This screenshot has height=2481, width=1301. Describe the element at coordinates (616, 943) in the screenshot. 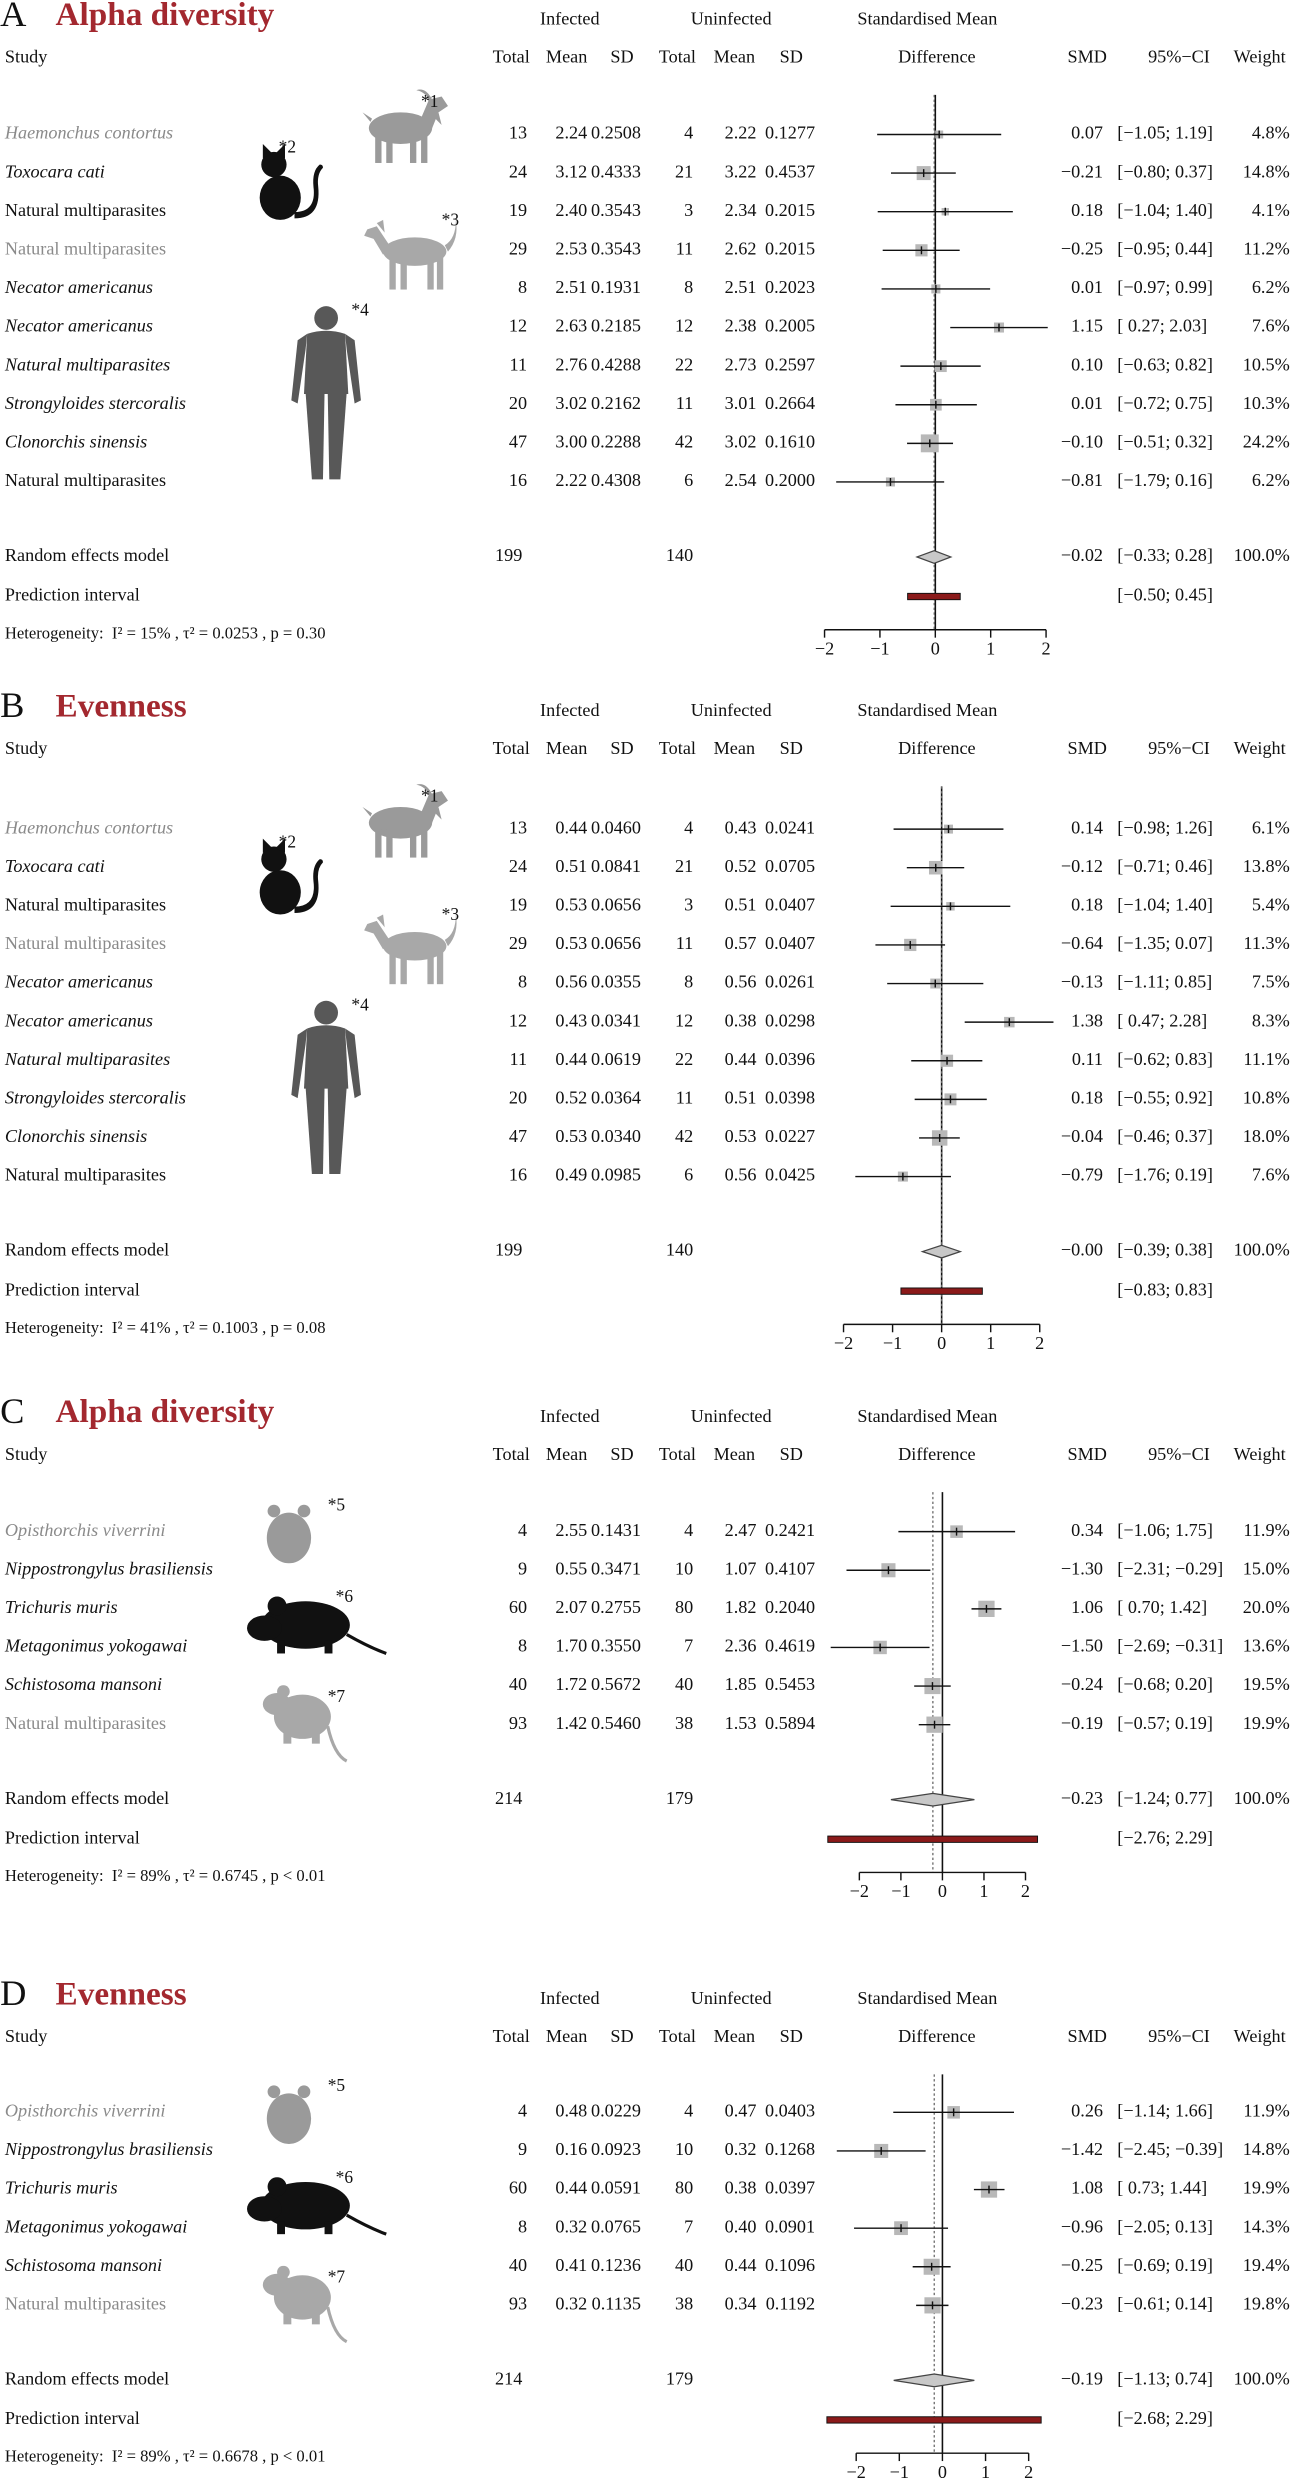

I see `table-cell: 0.0656` at that location.